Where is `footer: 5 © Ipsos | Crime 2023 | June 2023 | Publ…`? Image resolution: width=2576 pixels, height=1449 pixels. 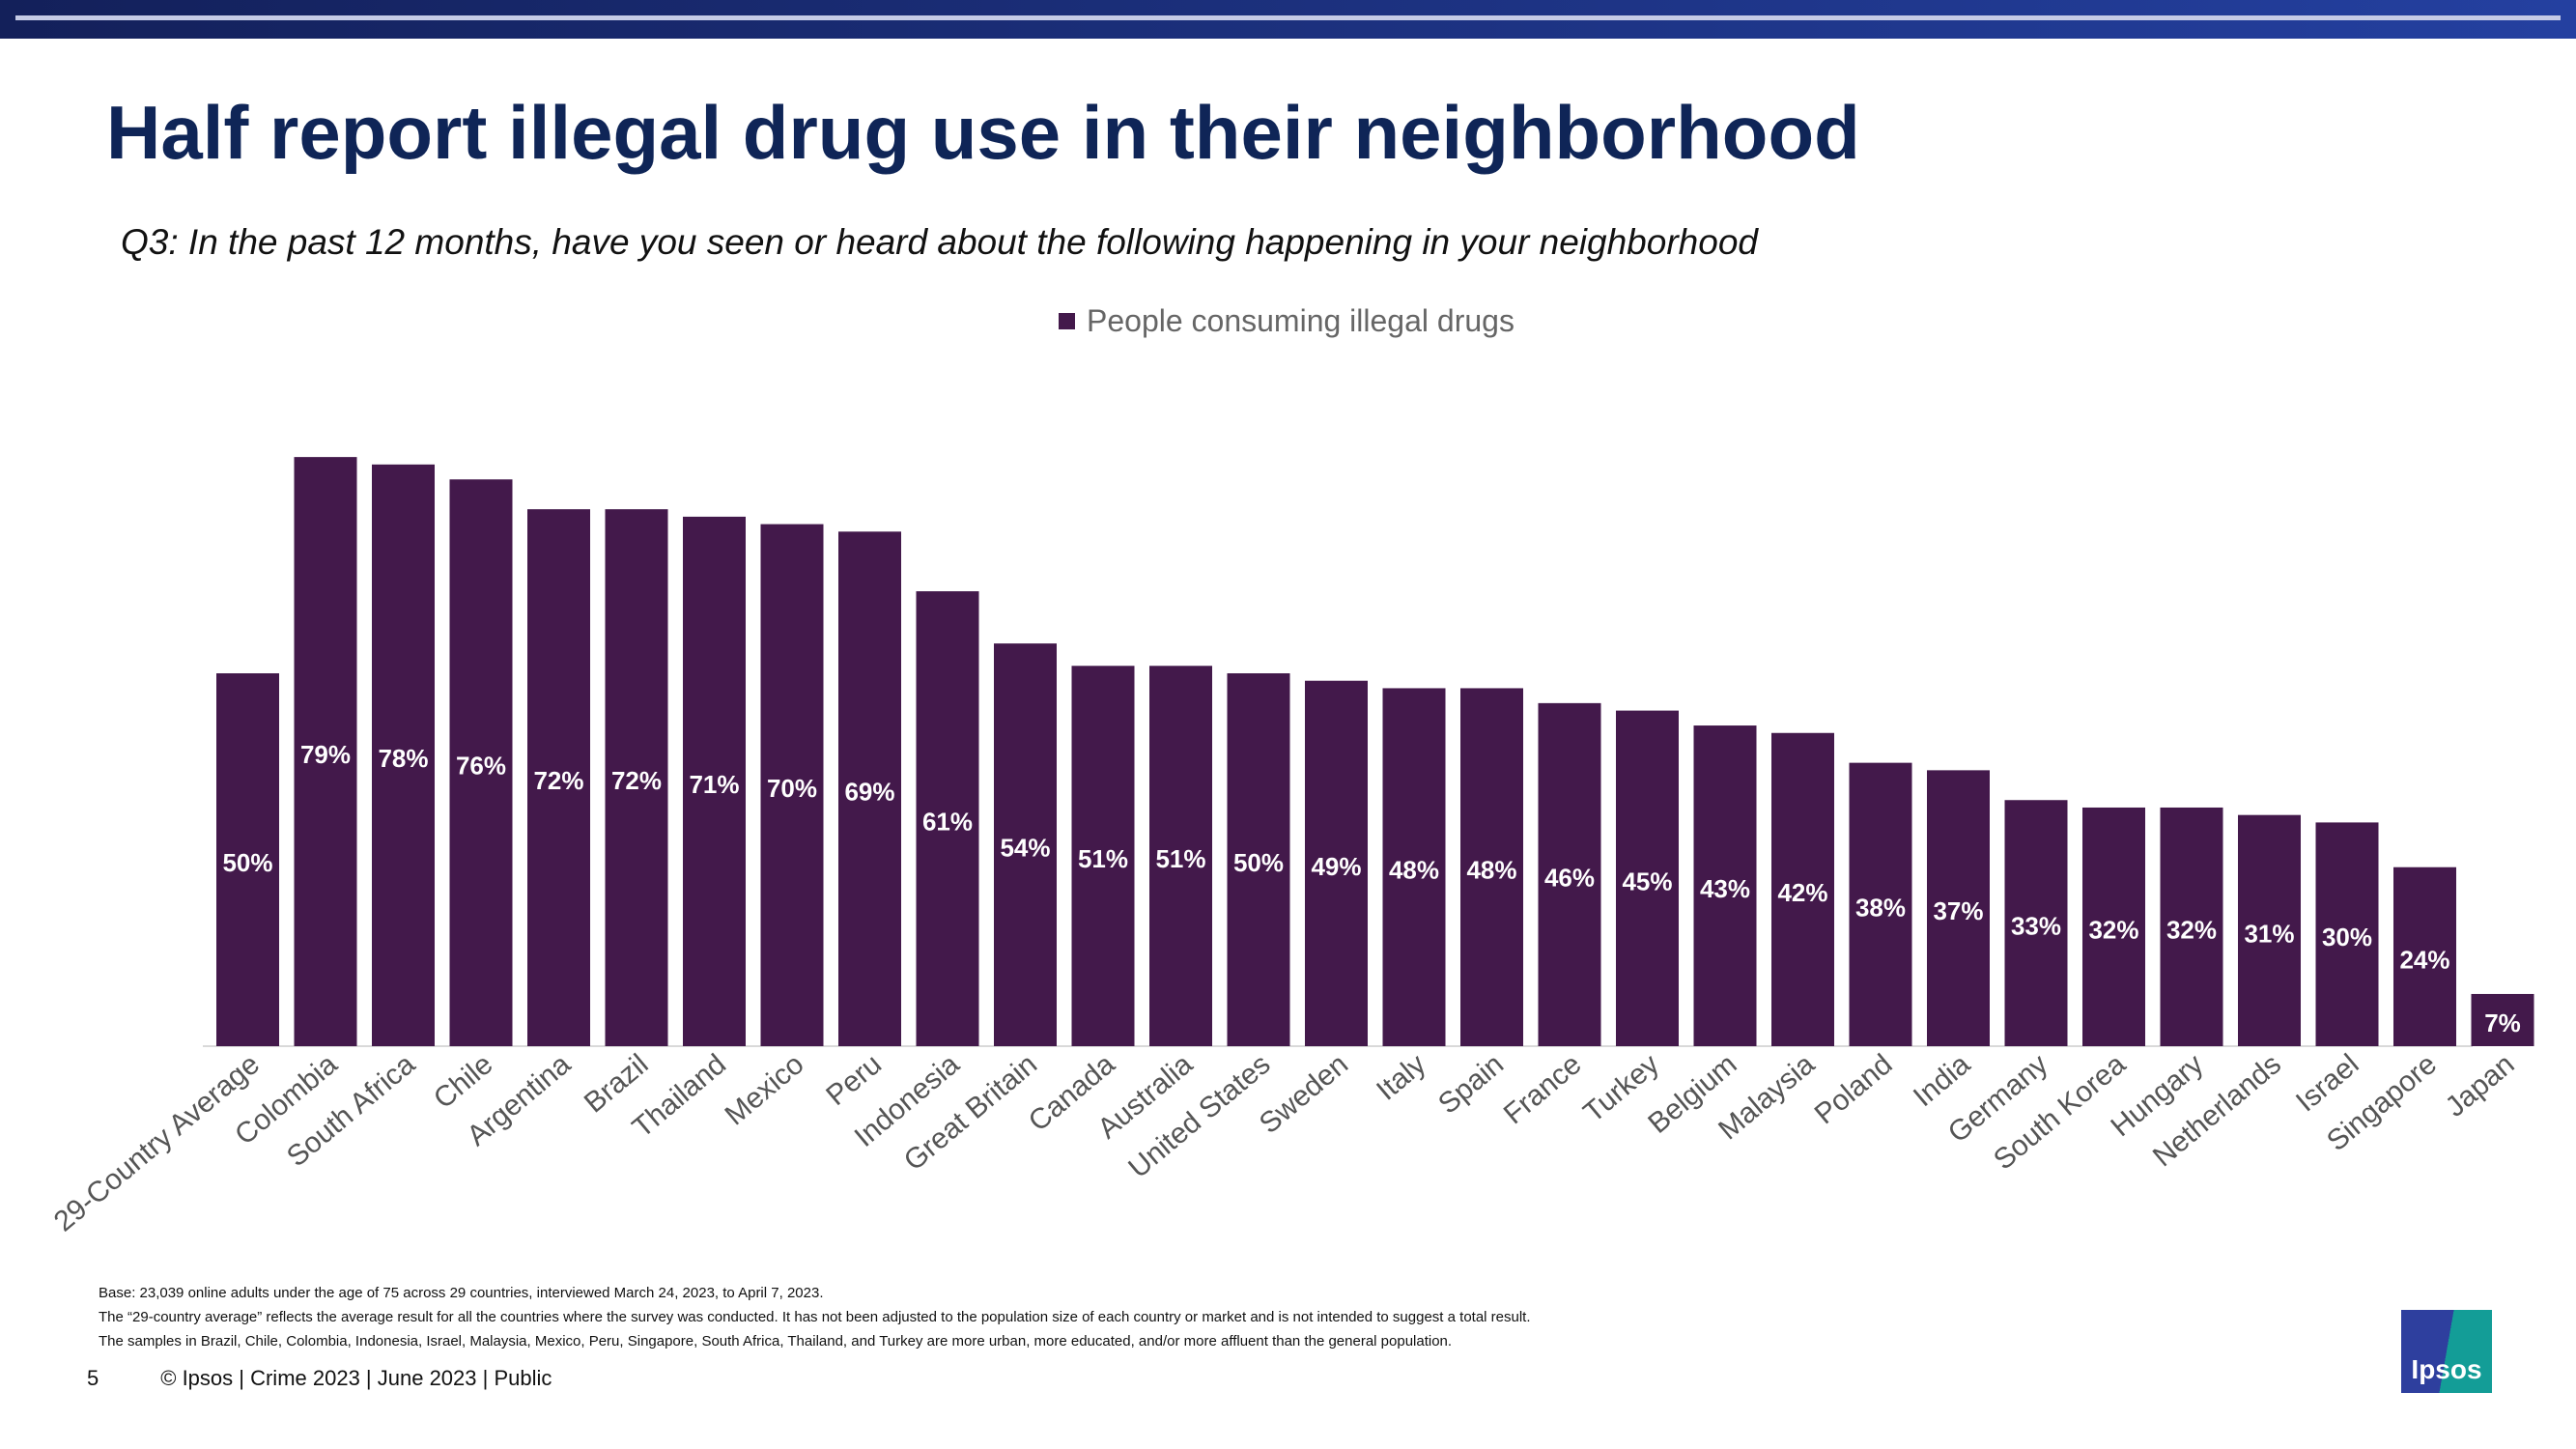 footer: 5 © Ipsos | Crime 2023 | June 2023 | Publ… is located at coordinates (350, 1378).